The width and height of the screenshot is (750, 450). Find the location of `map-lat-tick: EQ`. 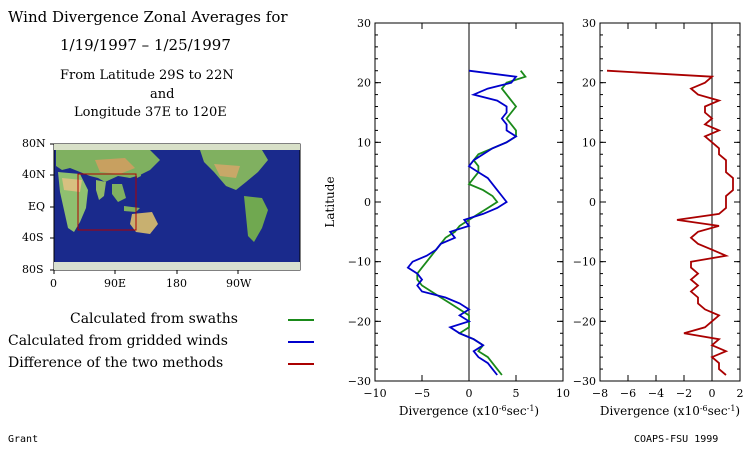

map-lat-tick: EQ is located at coordinates (37, 206).